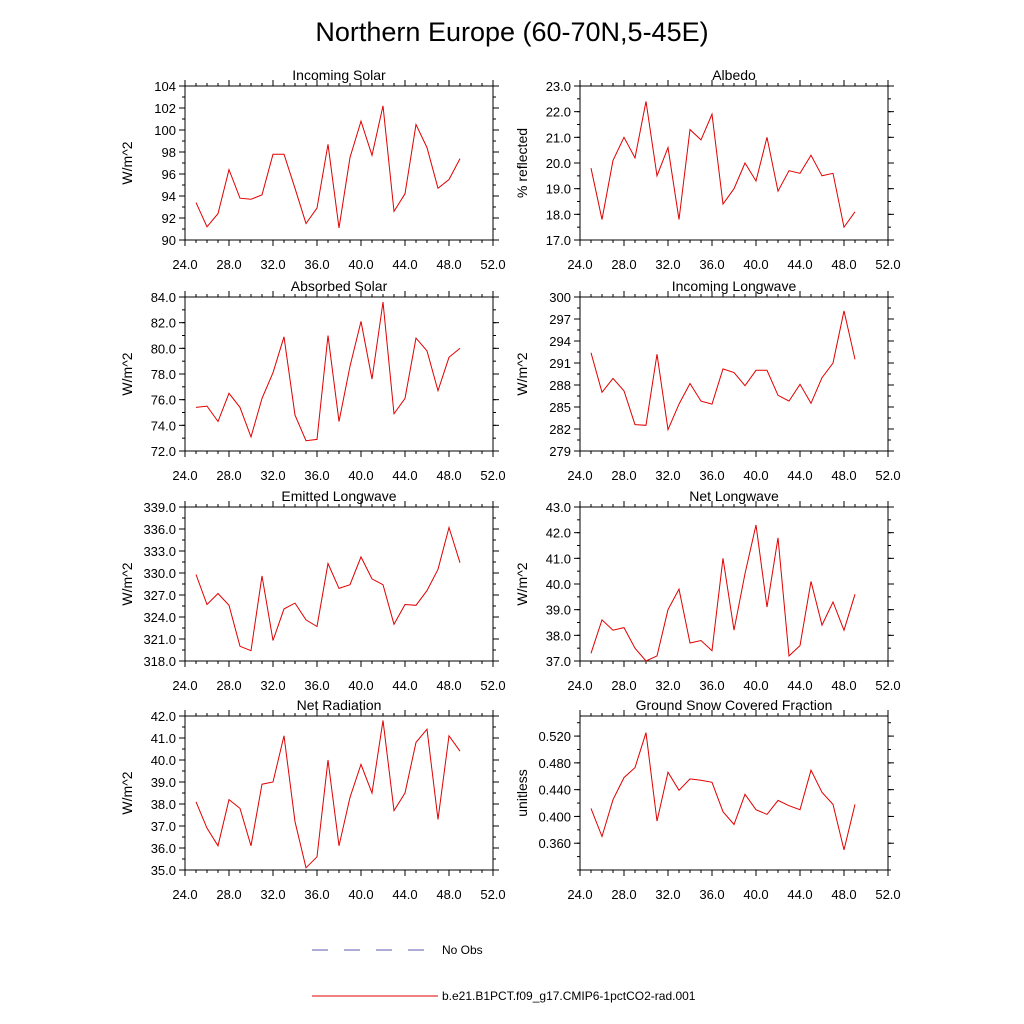 The height and width of the screenshot is (1024, 1024). I want to click on y-tick-label: 42.0, so click(558, 533).